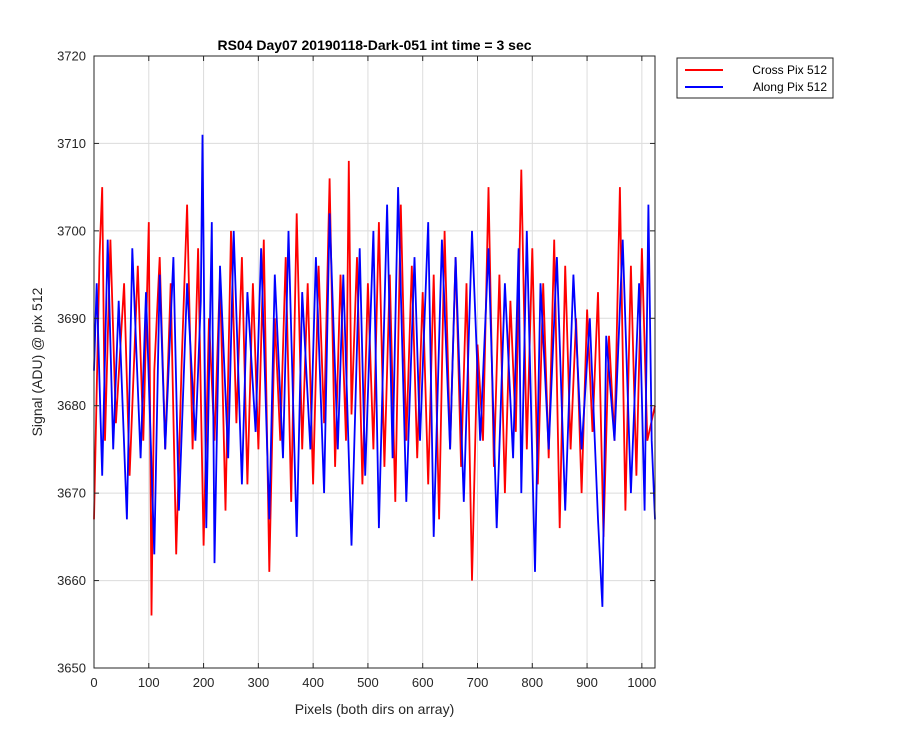  Describe the element at coordinates (259, 682) in the screenshot. I see `x-tick-label: 300` at that location.